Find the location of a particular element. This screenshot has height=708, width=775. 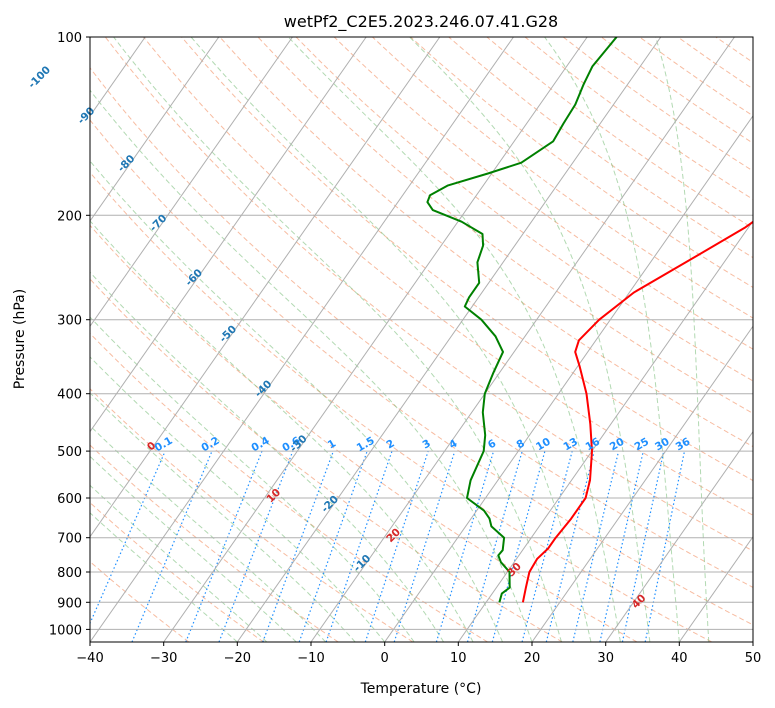

temperature-label: -50 is located at coordinates (228, 334).